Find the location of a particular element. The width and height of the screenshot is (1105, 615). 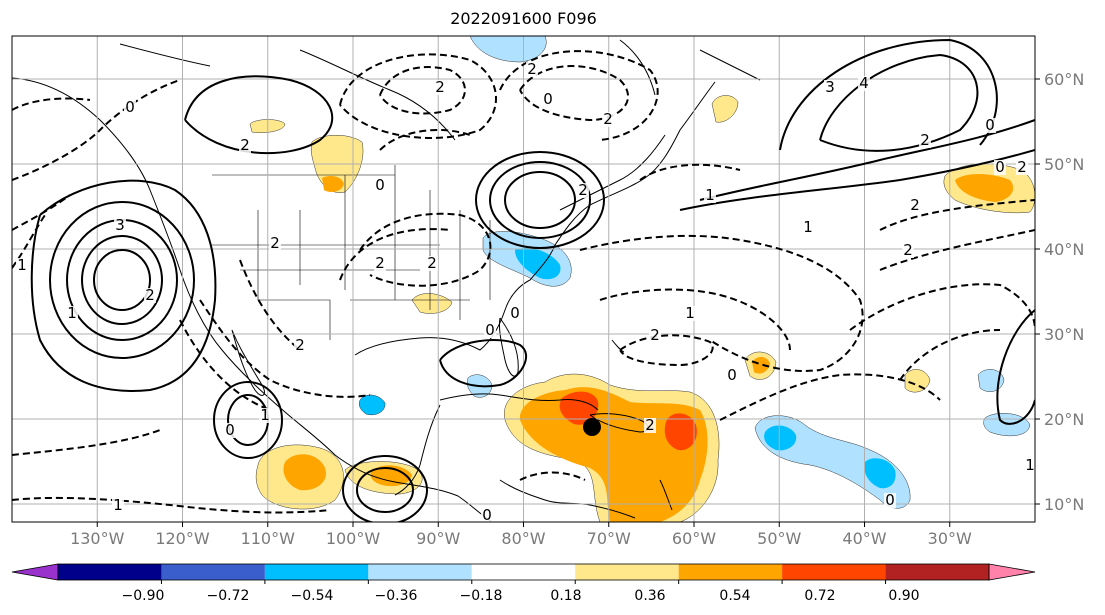

lat-label: 10°N is located at coordinates (1064, 504).